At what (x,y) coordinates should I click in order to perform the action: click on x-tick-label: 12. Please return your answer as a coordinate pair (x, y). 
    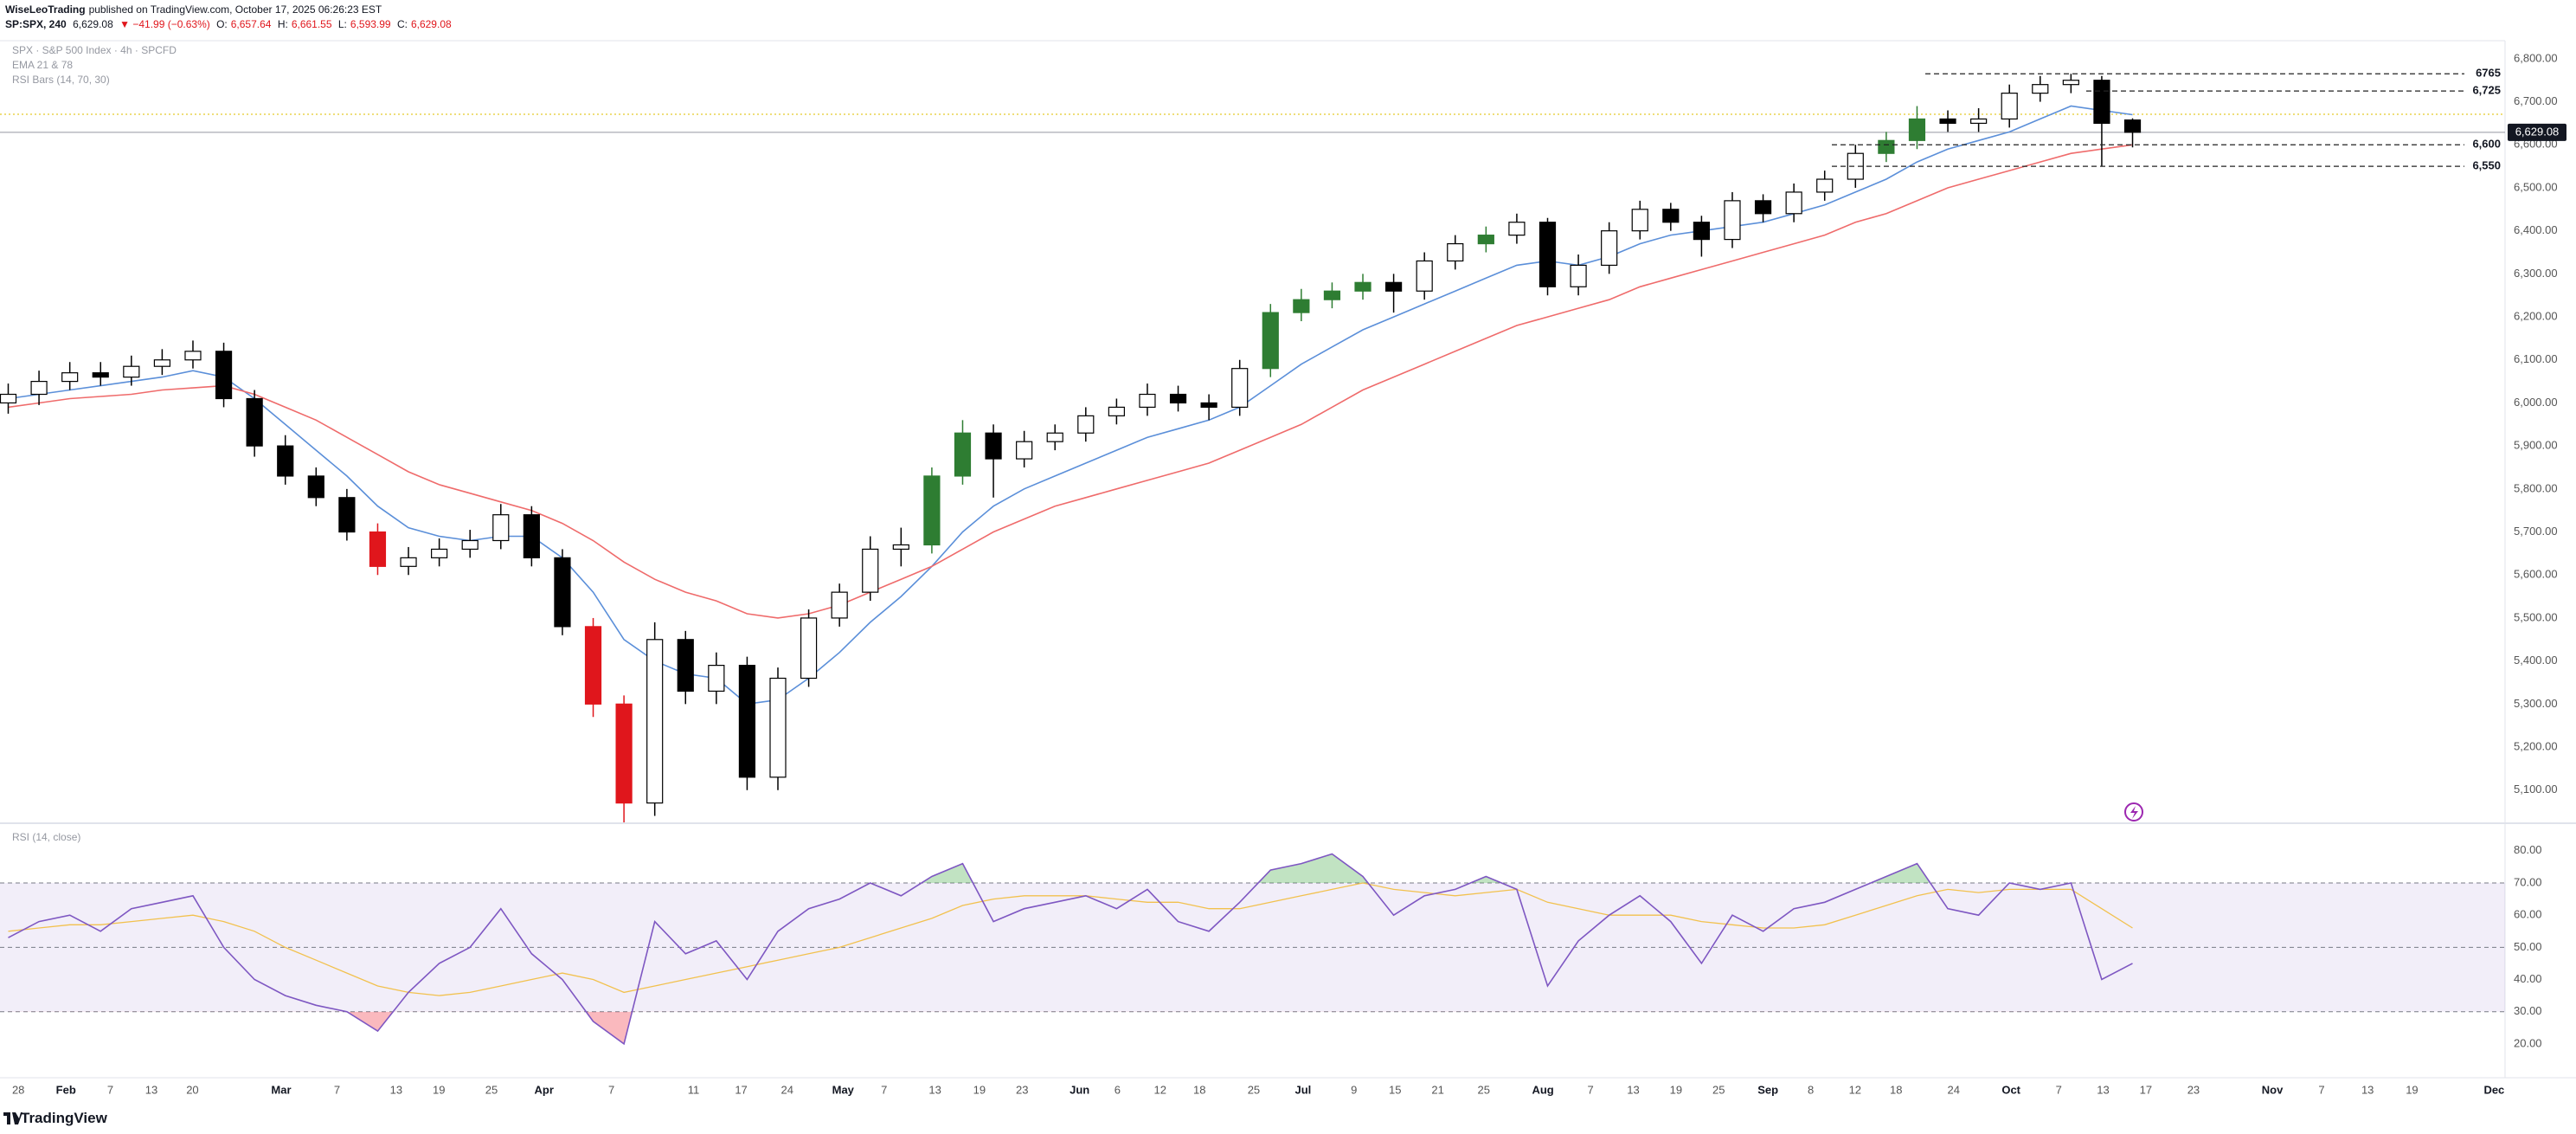
    Looking at the image, I should click on (1160, 1089).